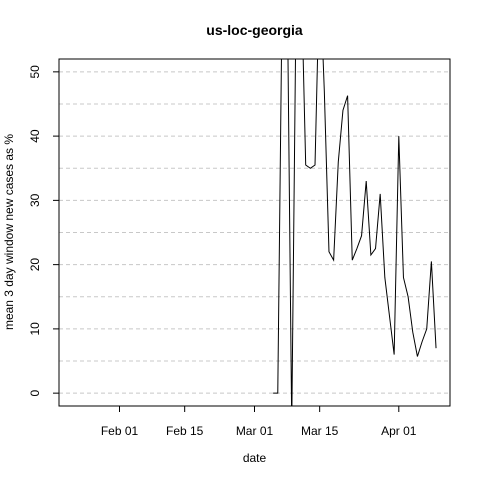  I want to click on y-tick-label: 0, so click(35, 392).